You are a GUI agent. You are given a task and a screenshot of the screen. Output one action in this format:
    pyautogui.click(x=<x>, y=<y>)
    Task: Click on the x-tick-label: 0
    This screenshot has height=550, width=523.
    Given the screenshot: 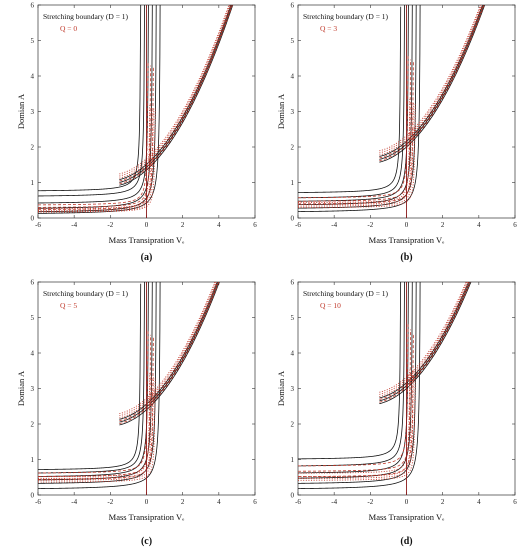 What is the action you would take?
    pyautogui.click(x=147, y=225)
    